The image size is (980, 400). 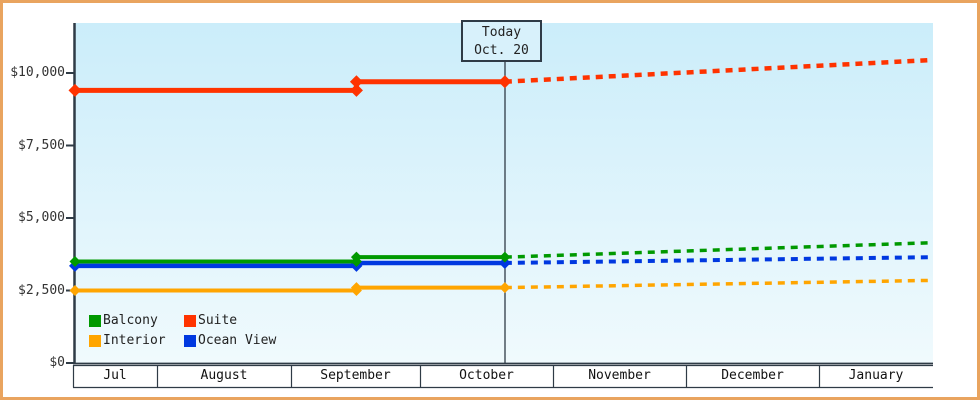 What do you see at coordinates (719, 249) in the screenshot?
I see `series-forecast-line-balcony` at bounding box center [719, 249].